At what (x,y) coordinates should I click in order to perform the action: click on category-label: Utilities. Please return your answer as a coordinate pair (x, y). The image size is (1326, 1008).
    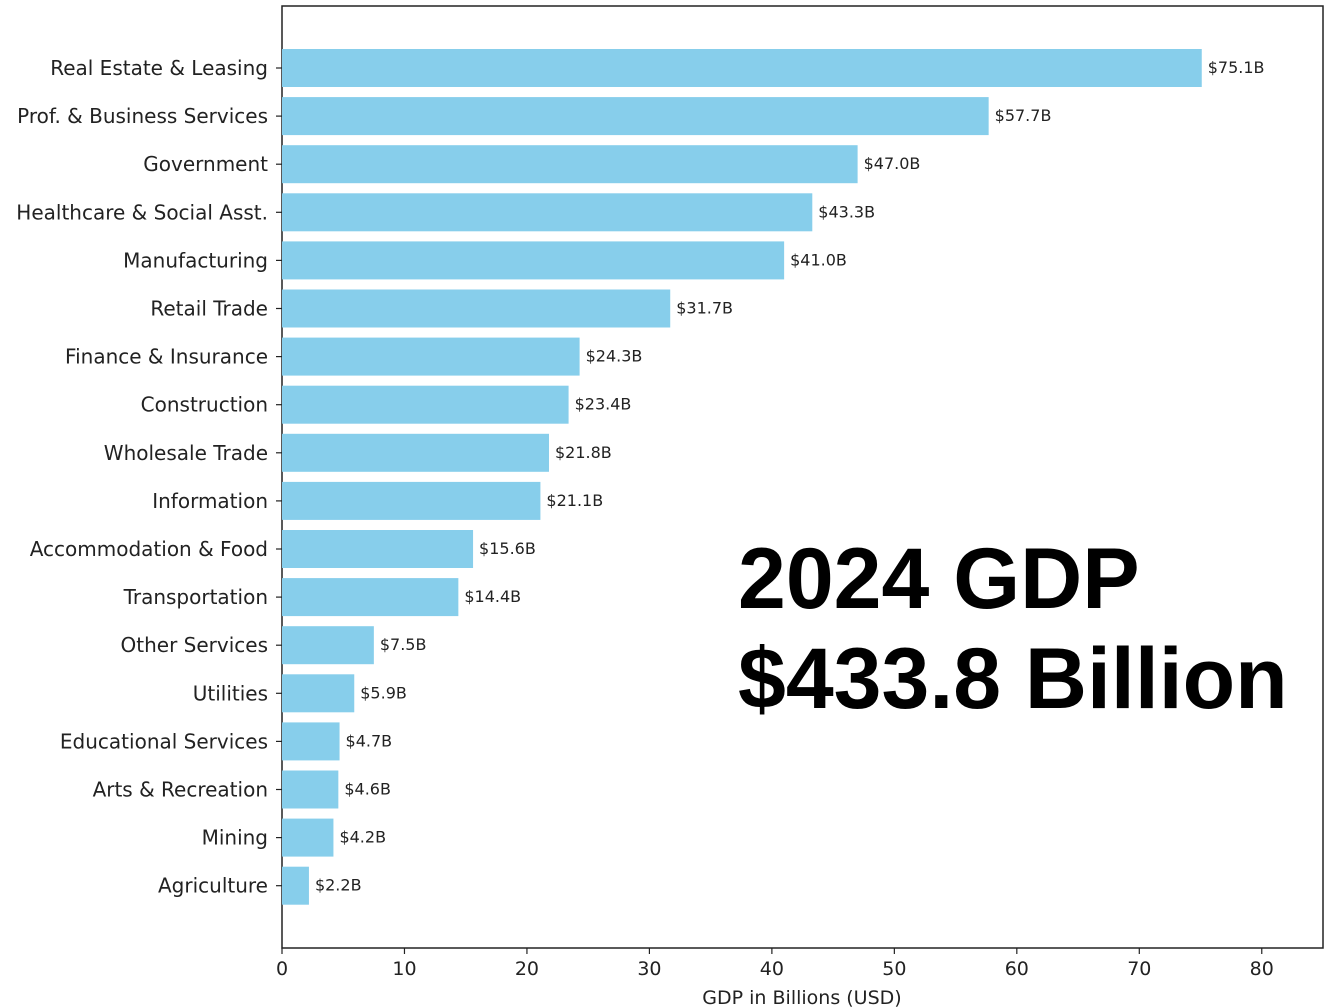
    Looking at the image, I should click on (230, 693).